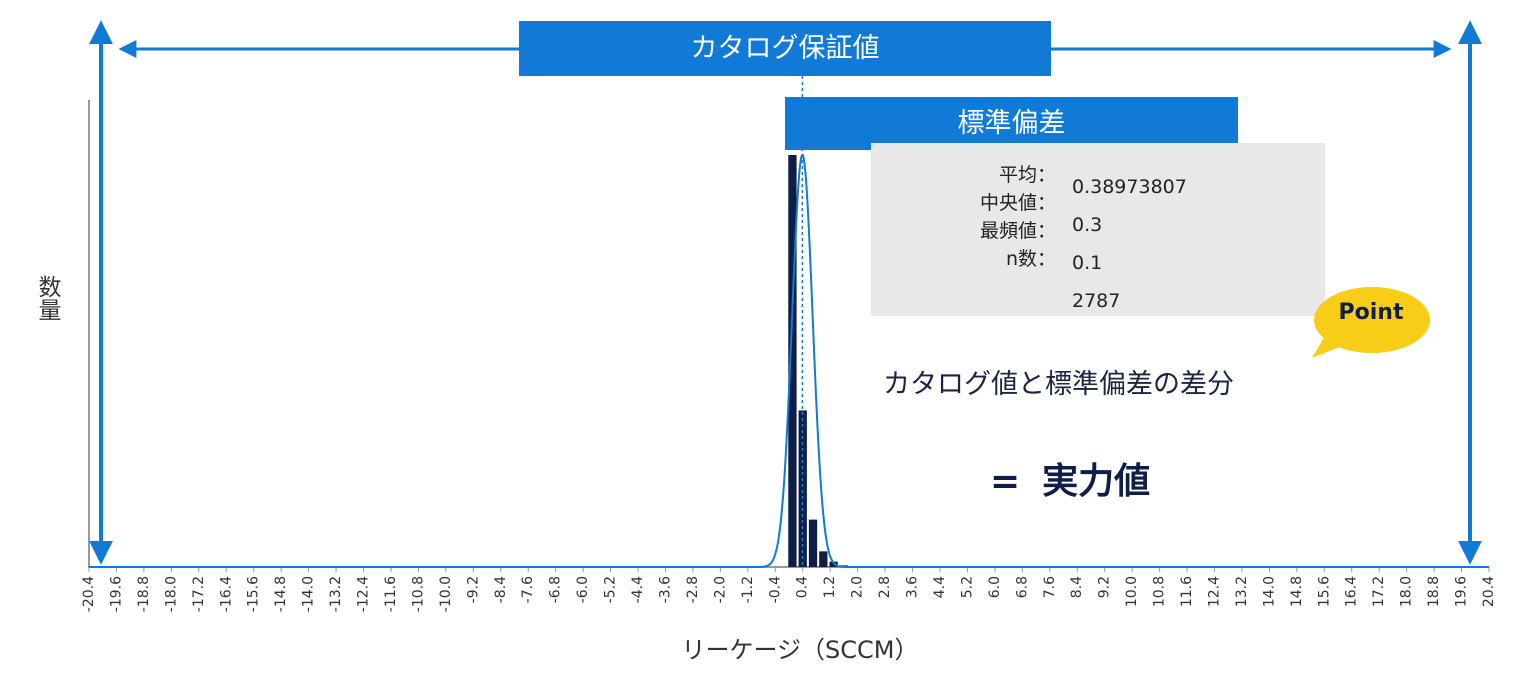 The height and width of the screenshot is (676, 1536). Describe the element at coordinates (1489, 591) in the screenshot. I see `x-tick-label: 20.4` at that location.